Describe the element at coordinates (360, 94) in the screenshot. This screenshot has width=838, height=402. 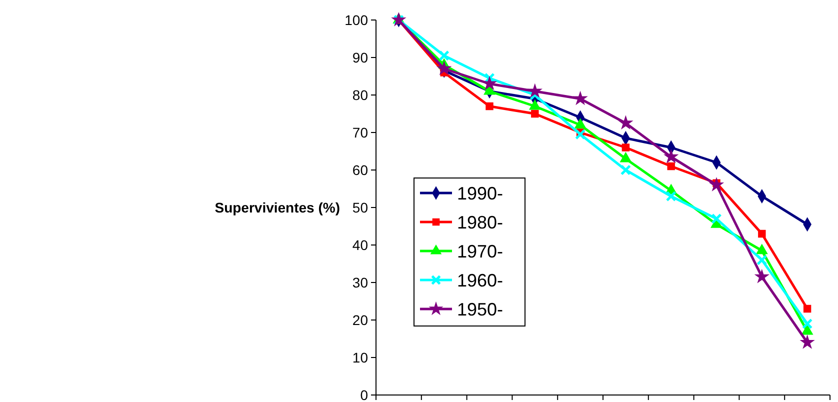
I see `y-tick-label: 80` at that location.